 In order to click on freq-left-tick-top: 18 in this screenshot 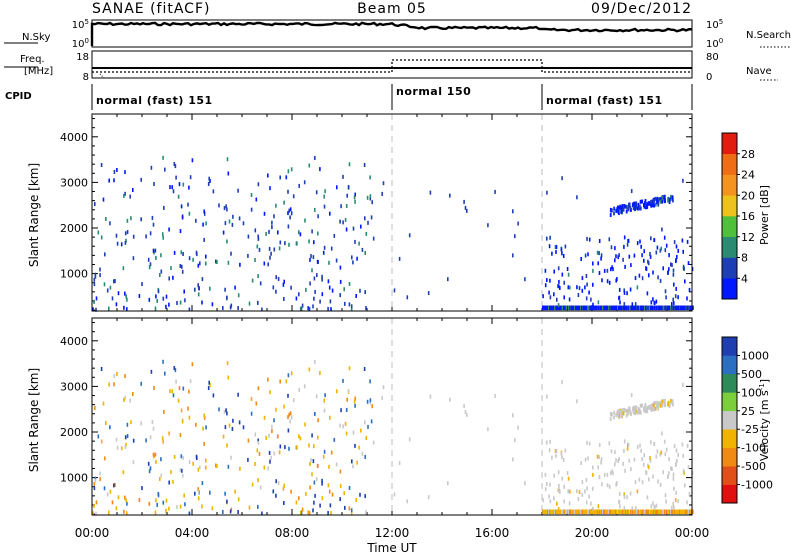, I will do `click(82, 57)`.